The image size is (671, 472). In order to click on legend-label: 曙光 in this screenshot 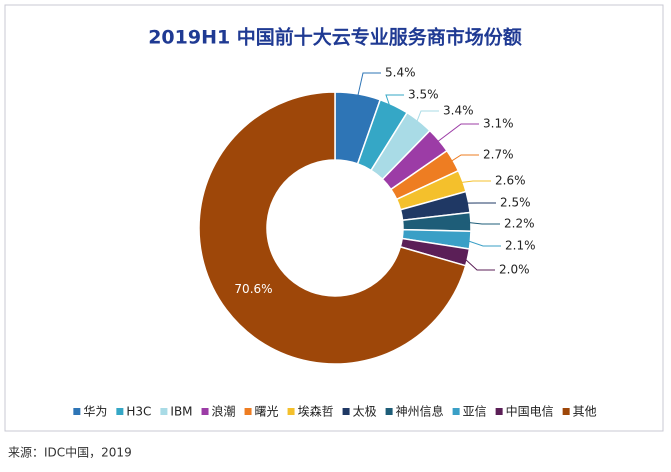, I will do `click(267, 412)`.